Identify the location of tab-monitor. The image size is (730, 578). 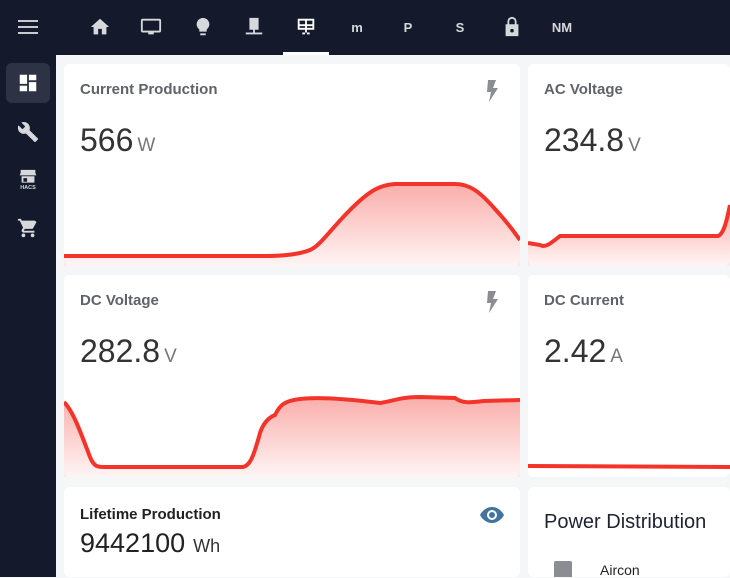
(151, 27).